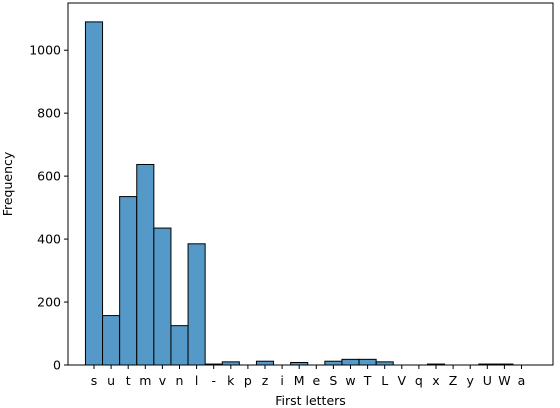 This screenshot has width=560, height=408. What do you see at coordinates (453, 380) in the screenshot?
I see `x-tick-label: Z` at bounding box center [453, 380].